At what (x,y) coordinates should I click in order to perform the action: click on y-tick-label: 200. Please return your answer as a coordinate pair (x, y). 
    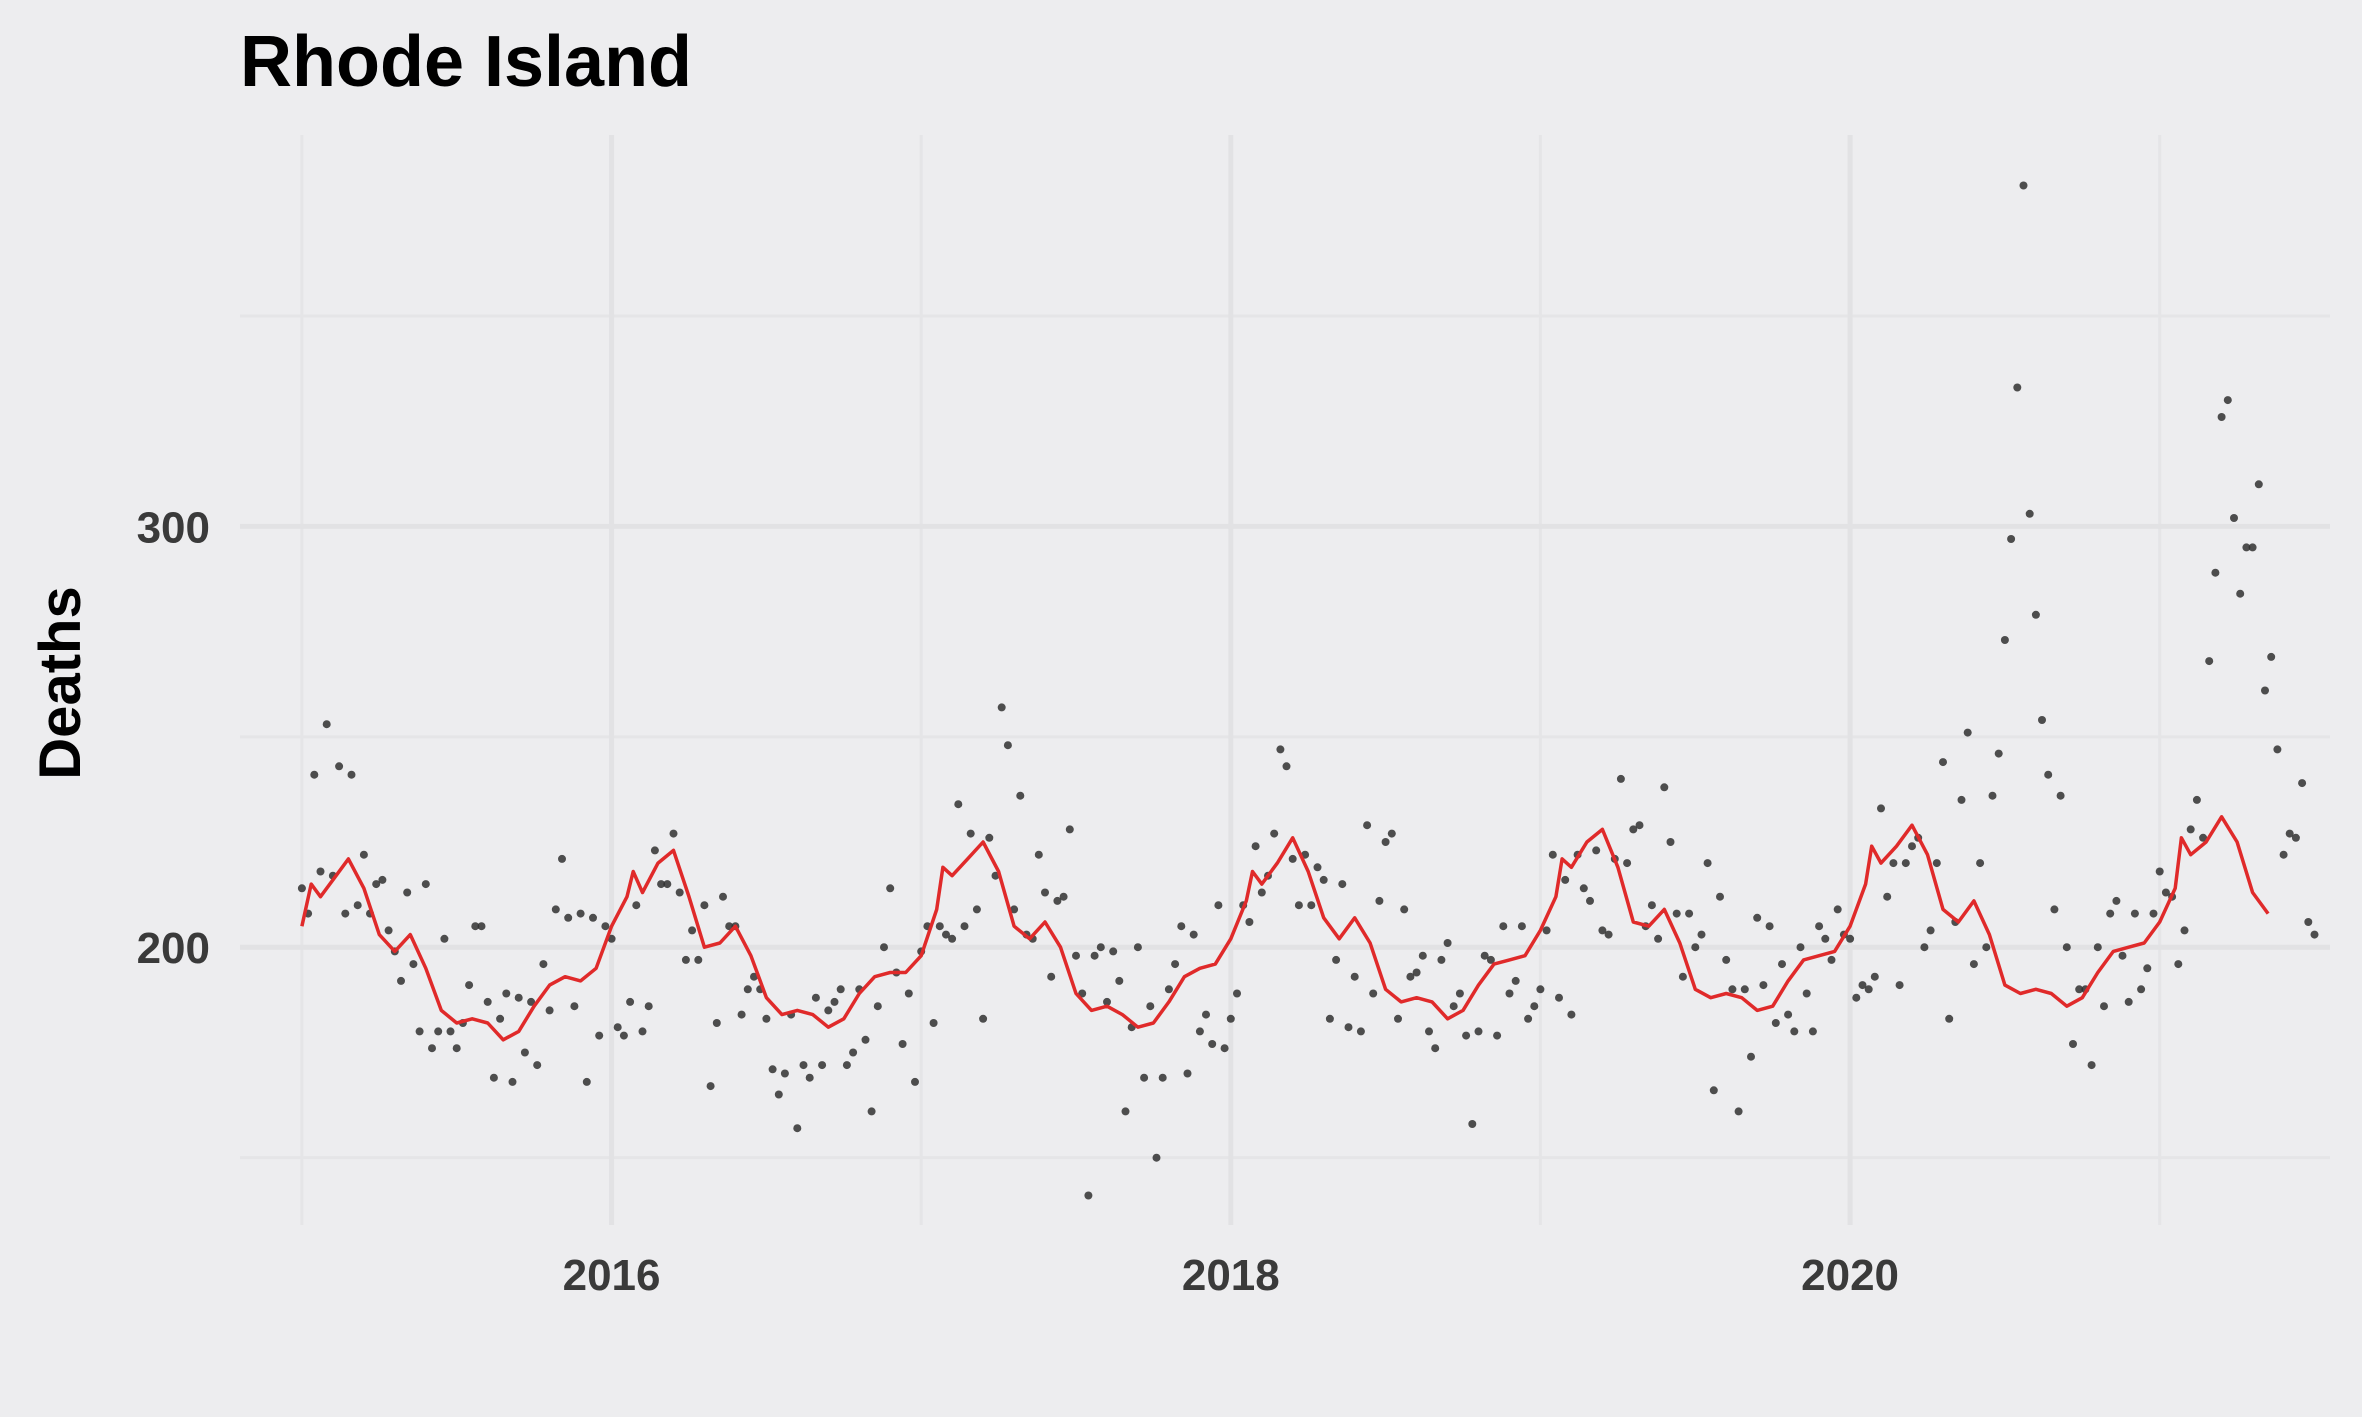
    Looking at the image, I should click on (173, 948).